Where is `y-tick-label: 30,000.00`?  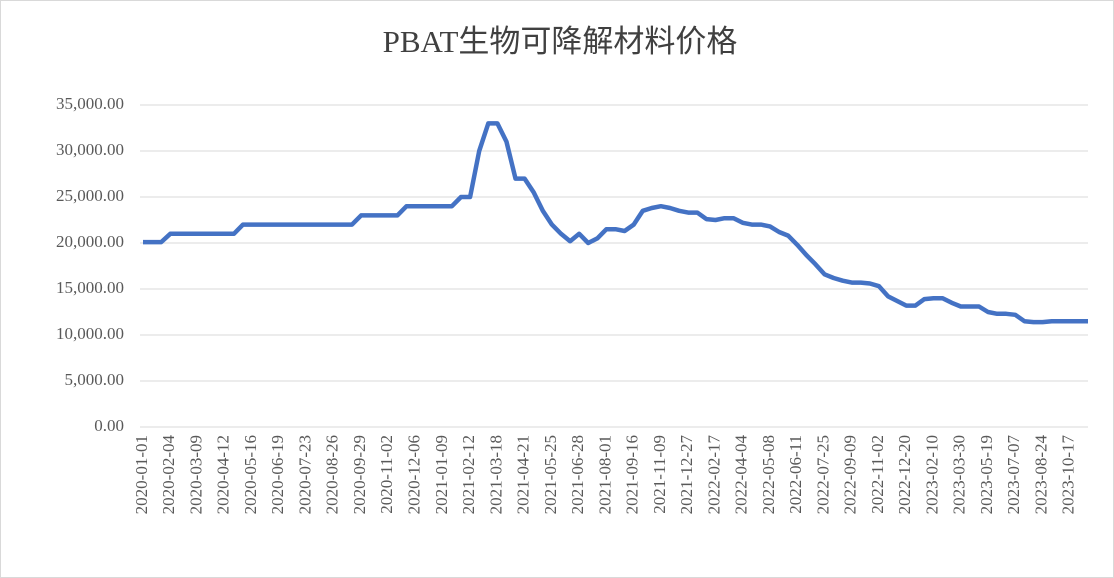
y-tick-label: 30,000.00 is located at coordinates (90, 149).